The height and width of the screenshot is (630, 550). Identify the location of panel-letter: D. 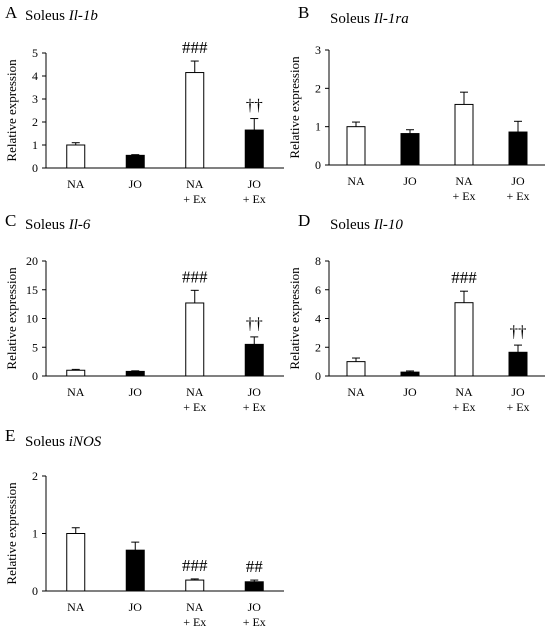
(304, 220).